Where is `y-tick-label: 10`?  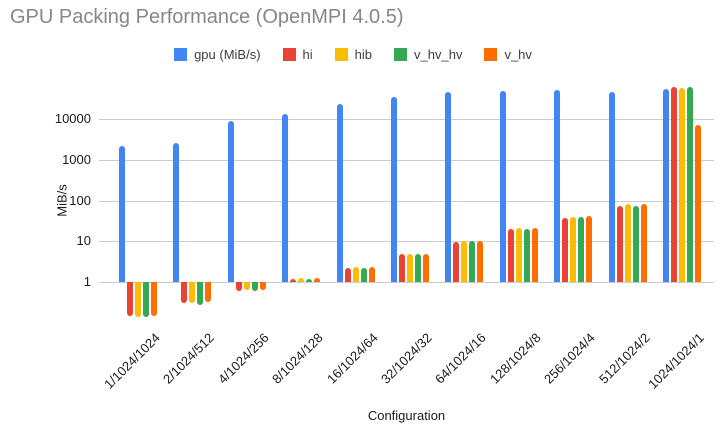 y-tick-label: 10 is located at coordinates (83, 241).